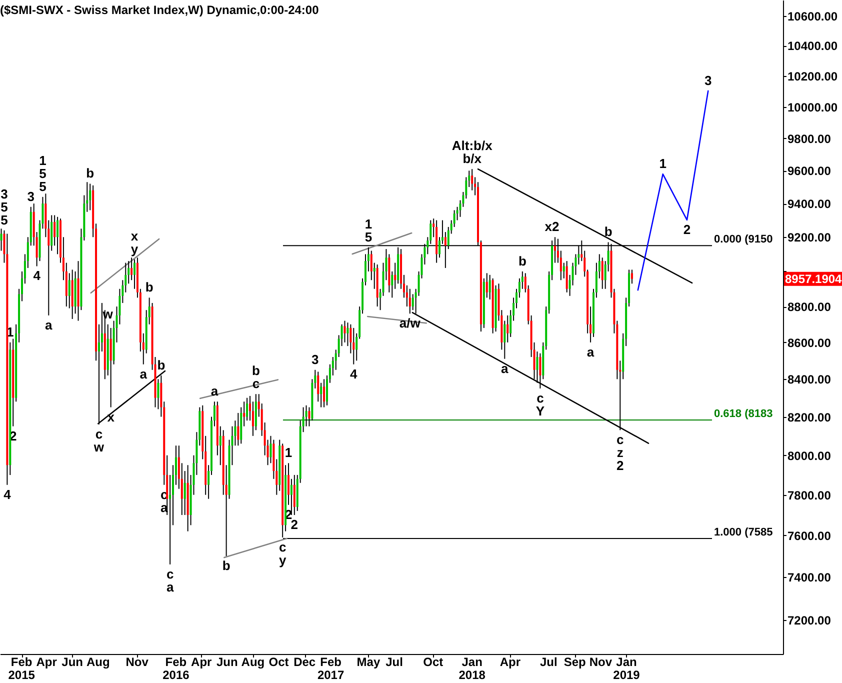  What do you see at coordinates (472, 668) in the screenshot?
I see `x-tick-label: Jan 2018` at bounding box center [472, 668].